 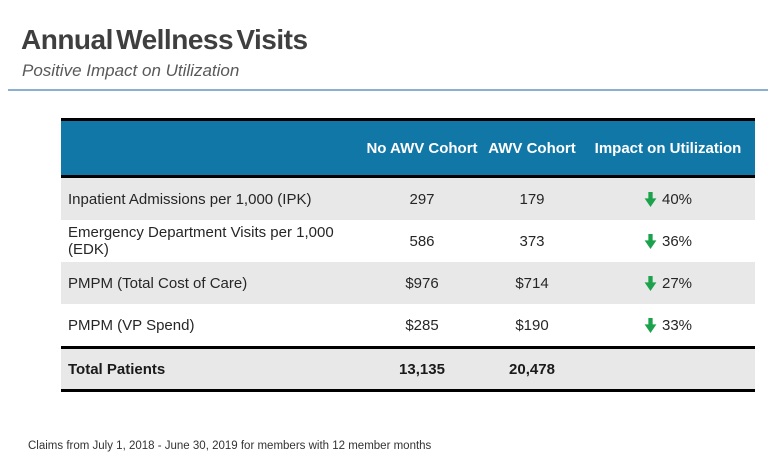 I want to click on no-awv-value-cell: $285, so click(x=422, y=325).